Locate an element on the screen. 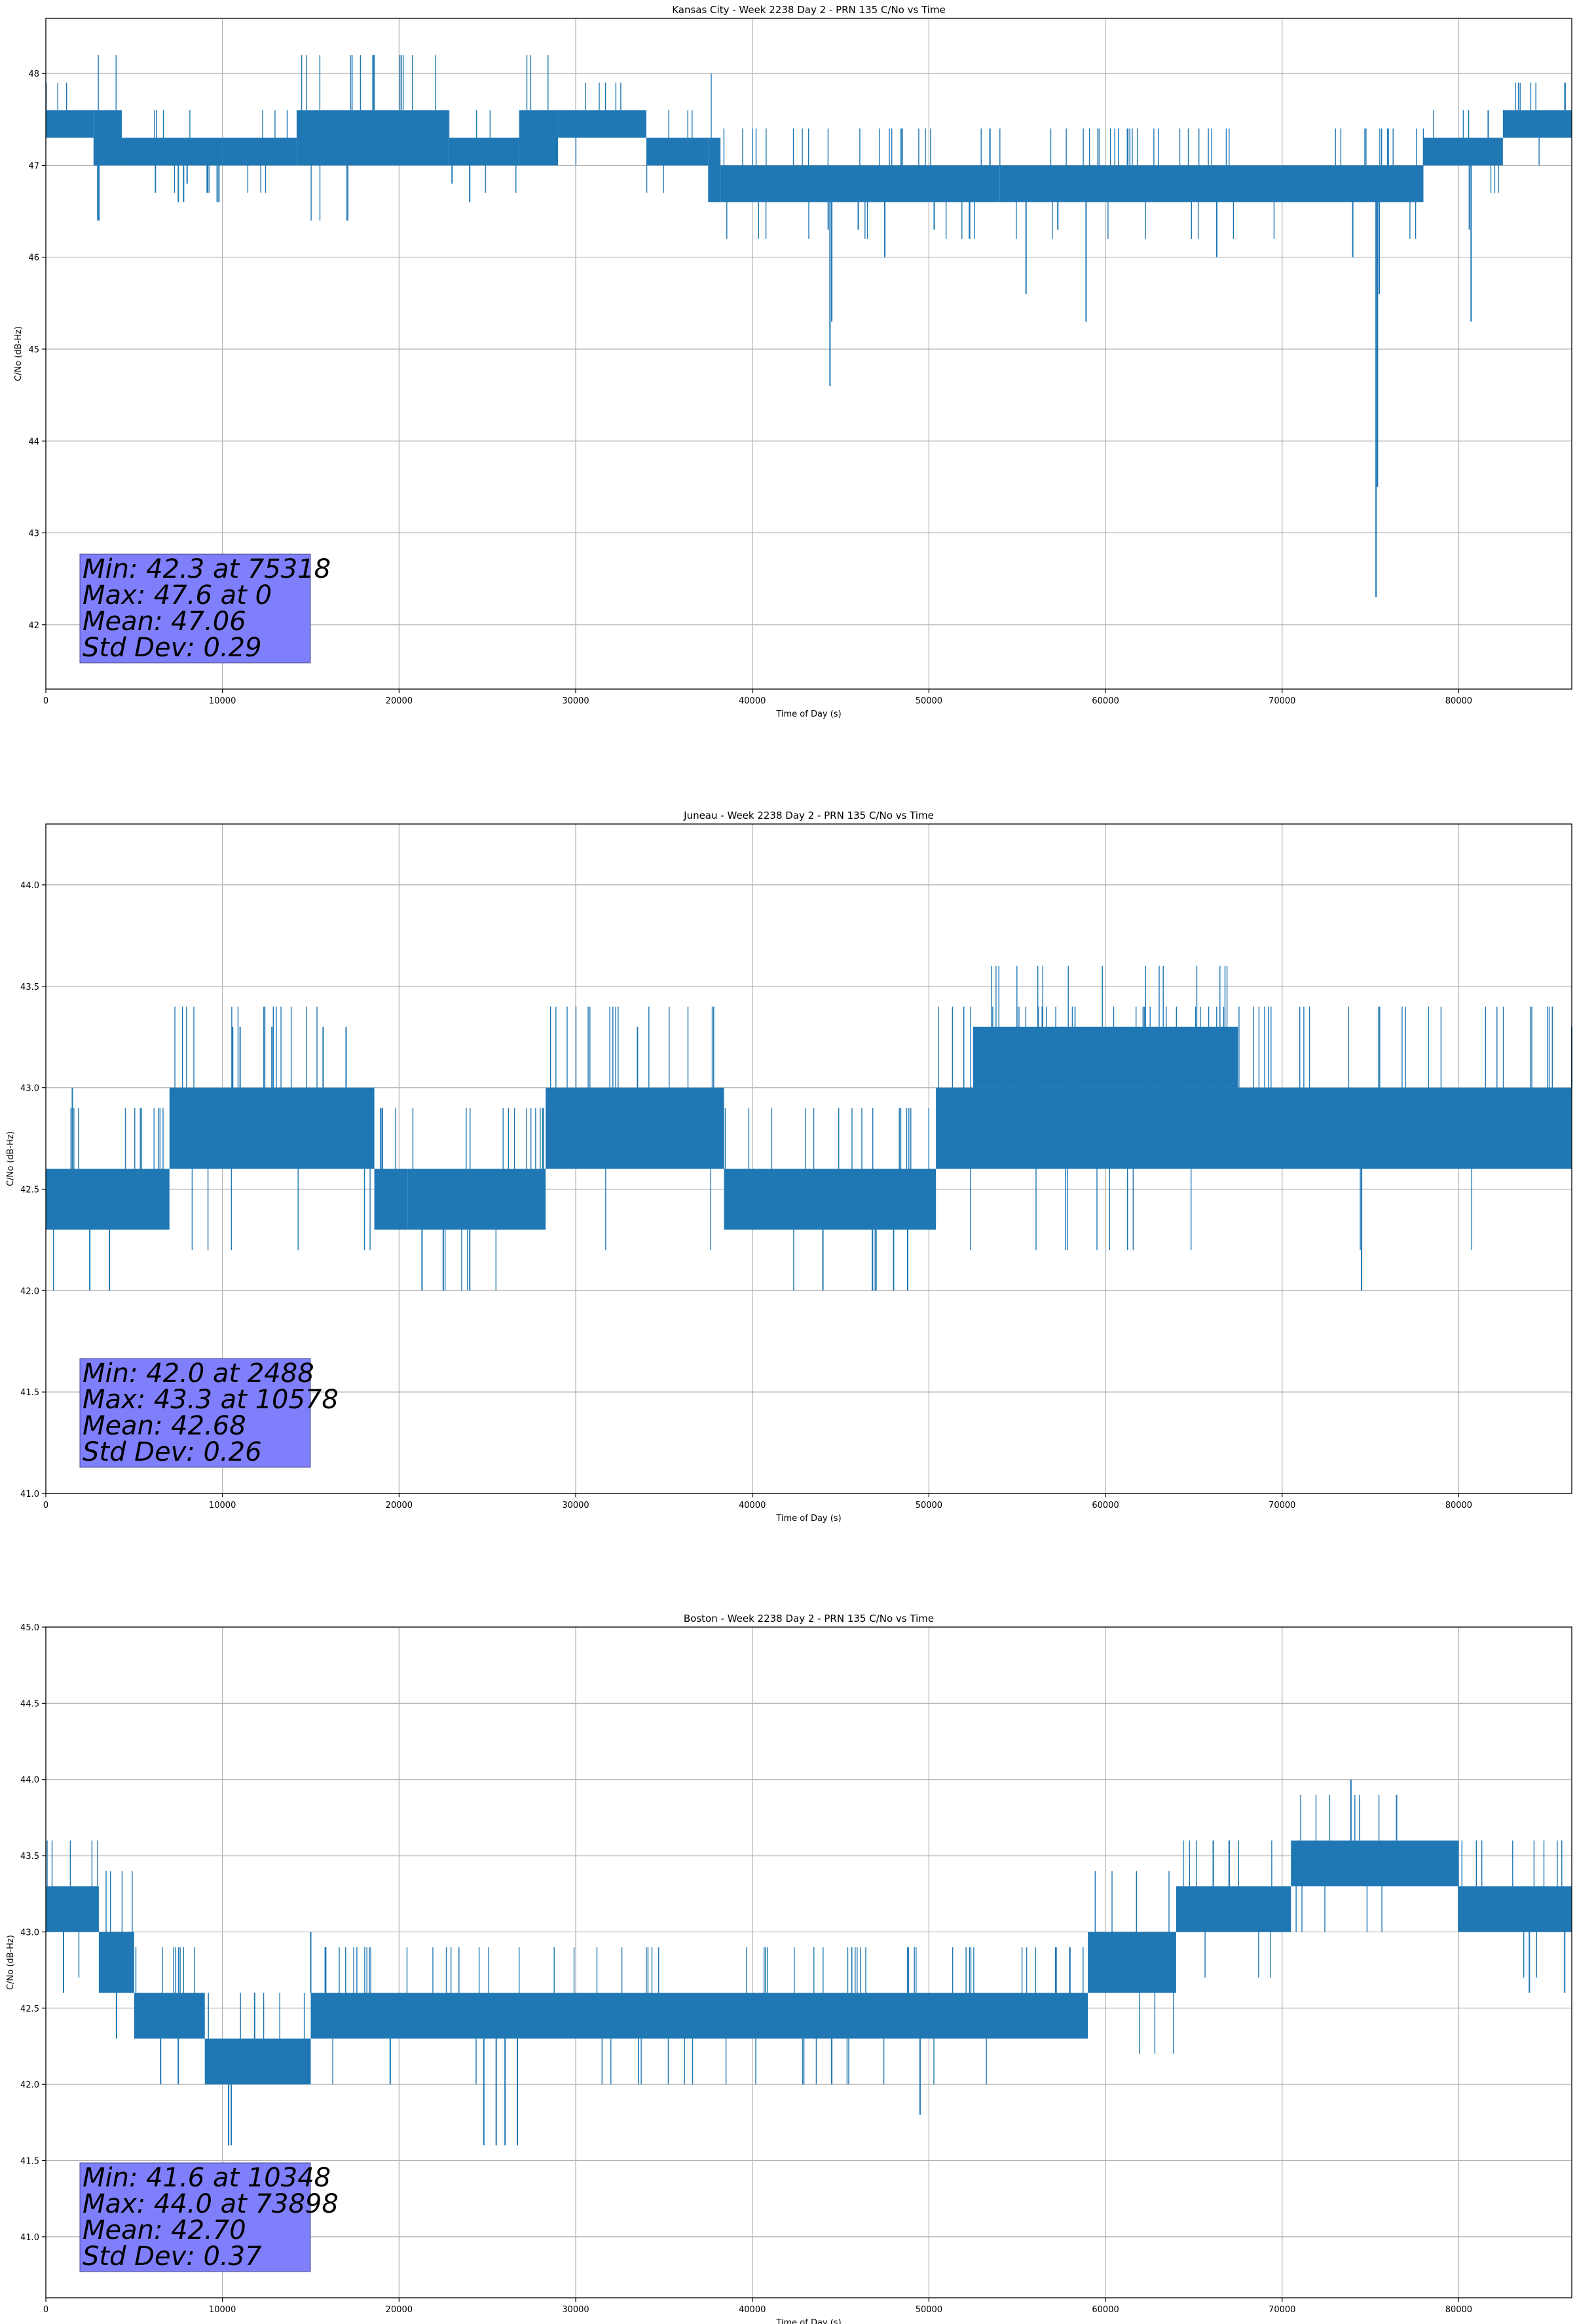  y-tick-label: 43.5 is located at coordinates (29, 1857).